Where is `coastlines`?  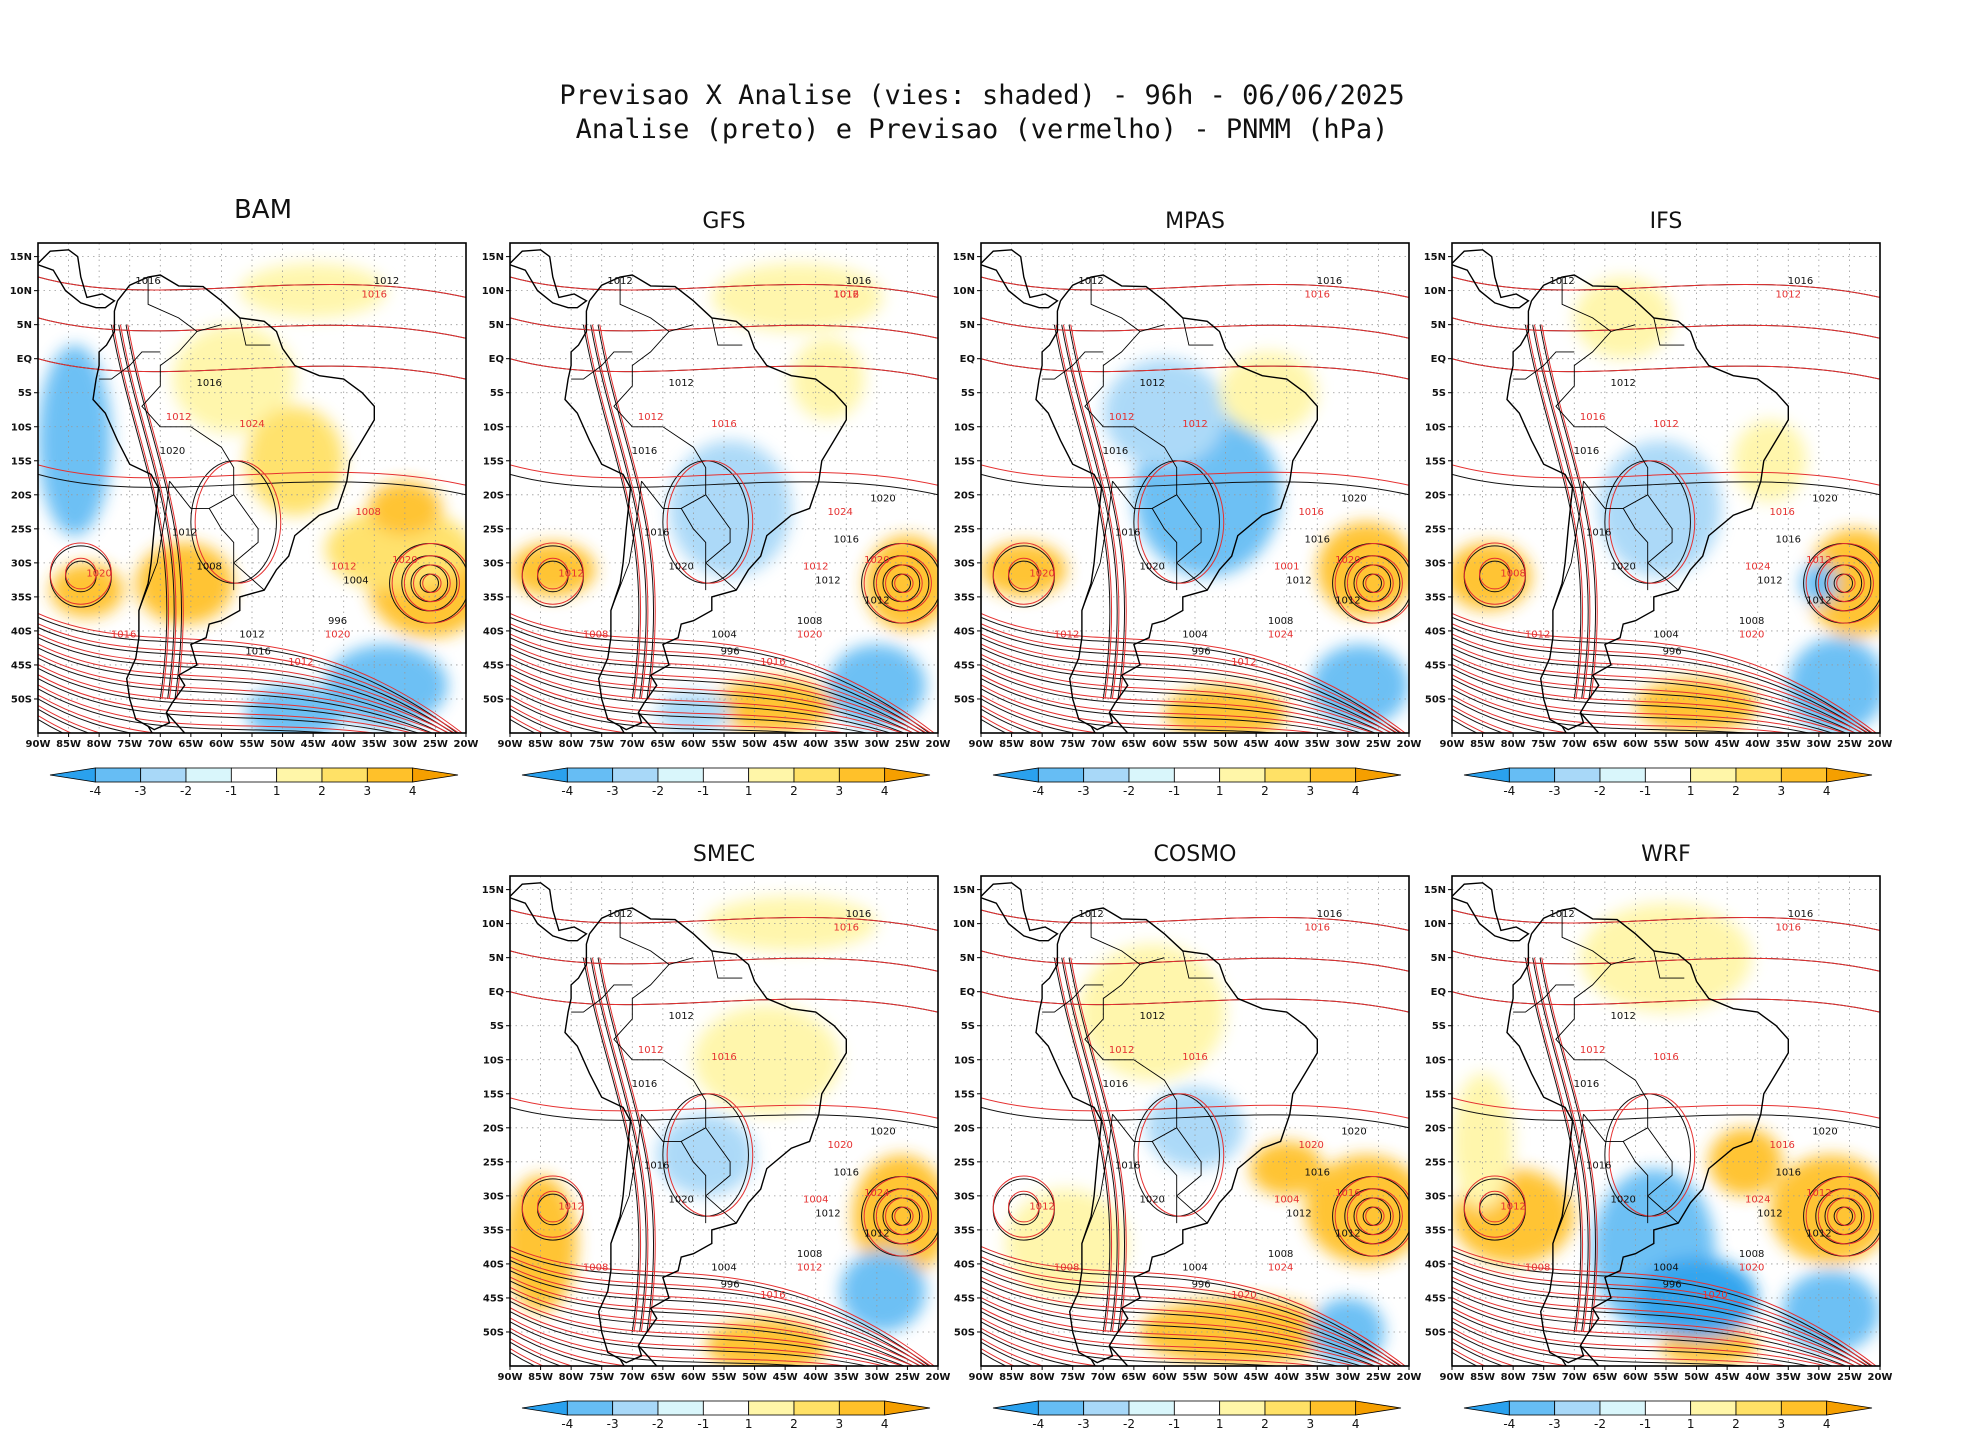 coastlines is located at coordinates (1149, 1124).